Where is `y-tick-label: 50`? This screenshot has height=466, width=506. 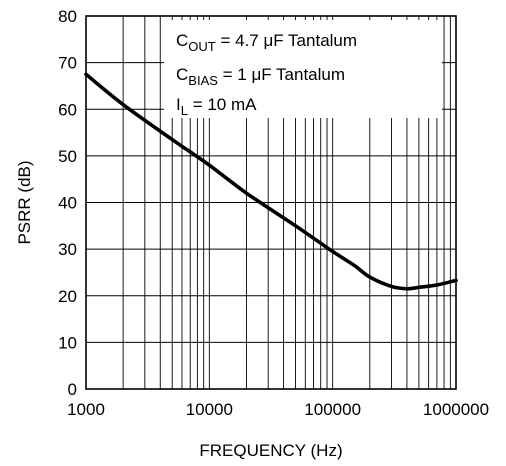 y-tick-label: 50 is located at coordinates (67, 156).